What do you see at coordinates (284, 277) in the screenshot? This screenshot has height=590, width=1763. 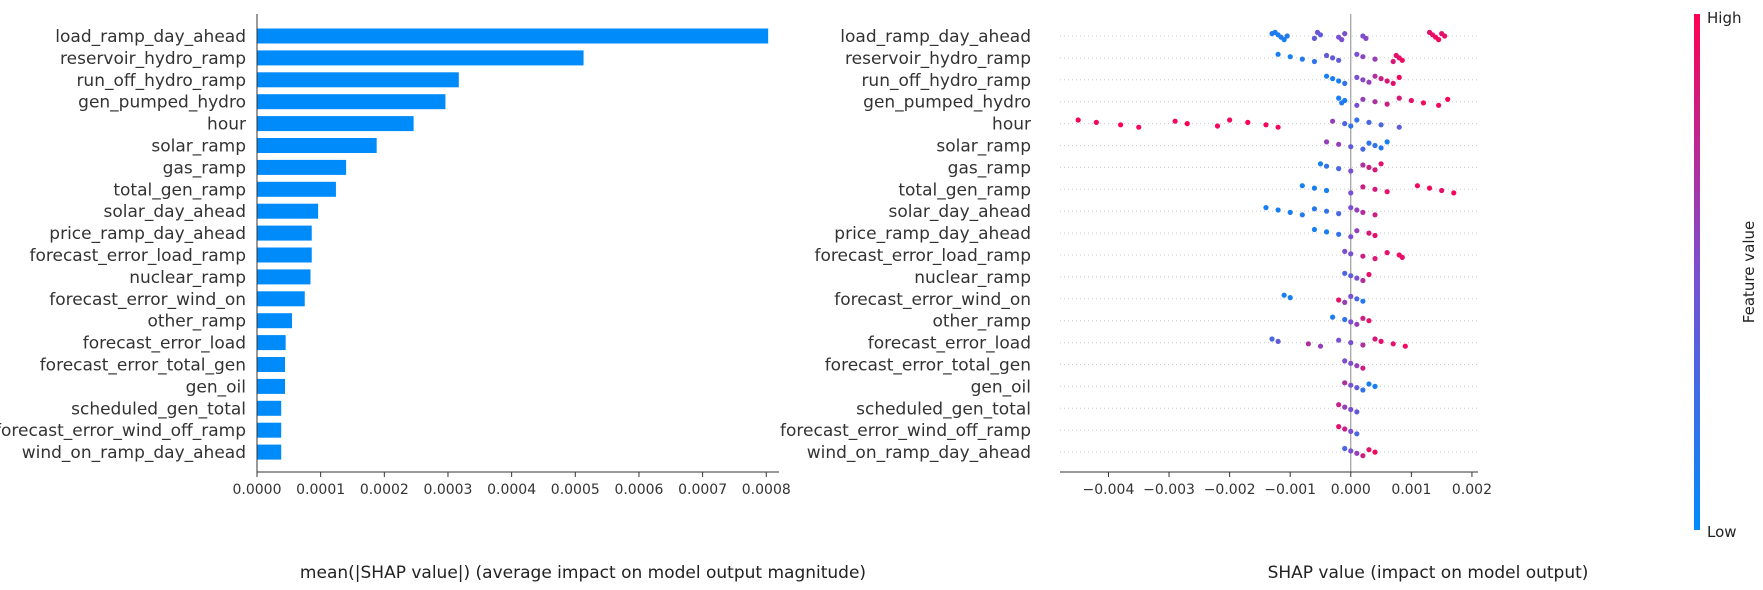 I see `bar-nuclear-ramp` at bounding box center [284, 277].